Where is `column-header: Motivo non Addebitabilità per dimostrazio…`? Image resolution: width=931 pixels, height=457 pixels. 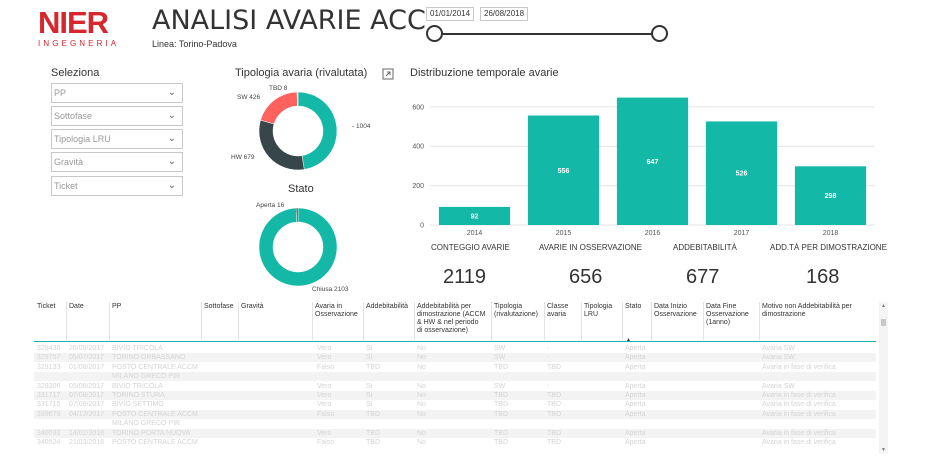 column-header: Motivo non Addebitabilità per dimostrazio… is located at coordinates (807, 311).